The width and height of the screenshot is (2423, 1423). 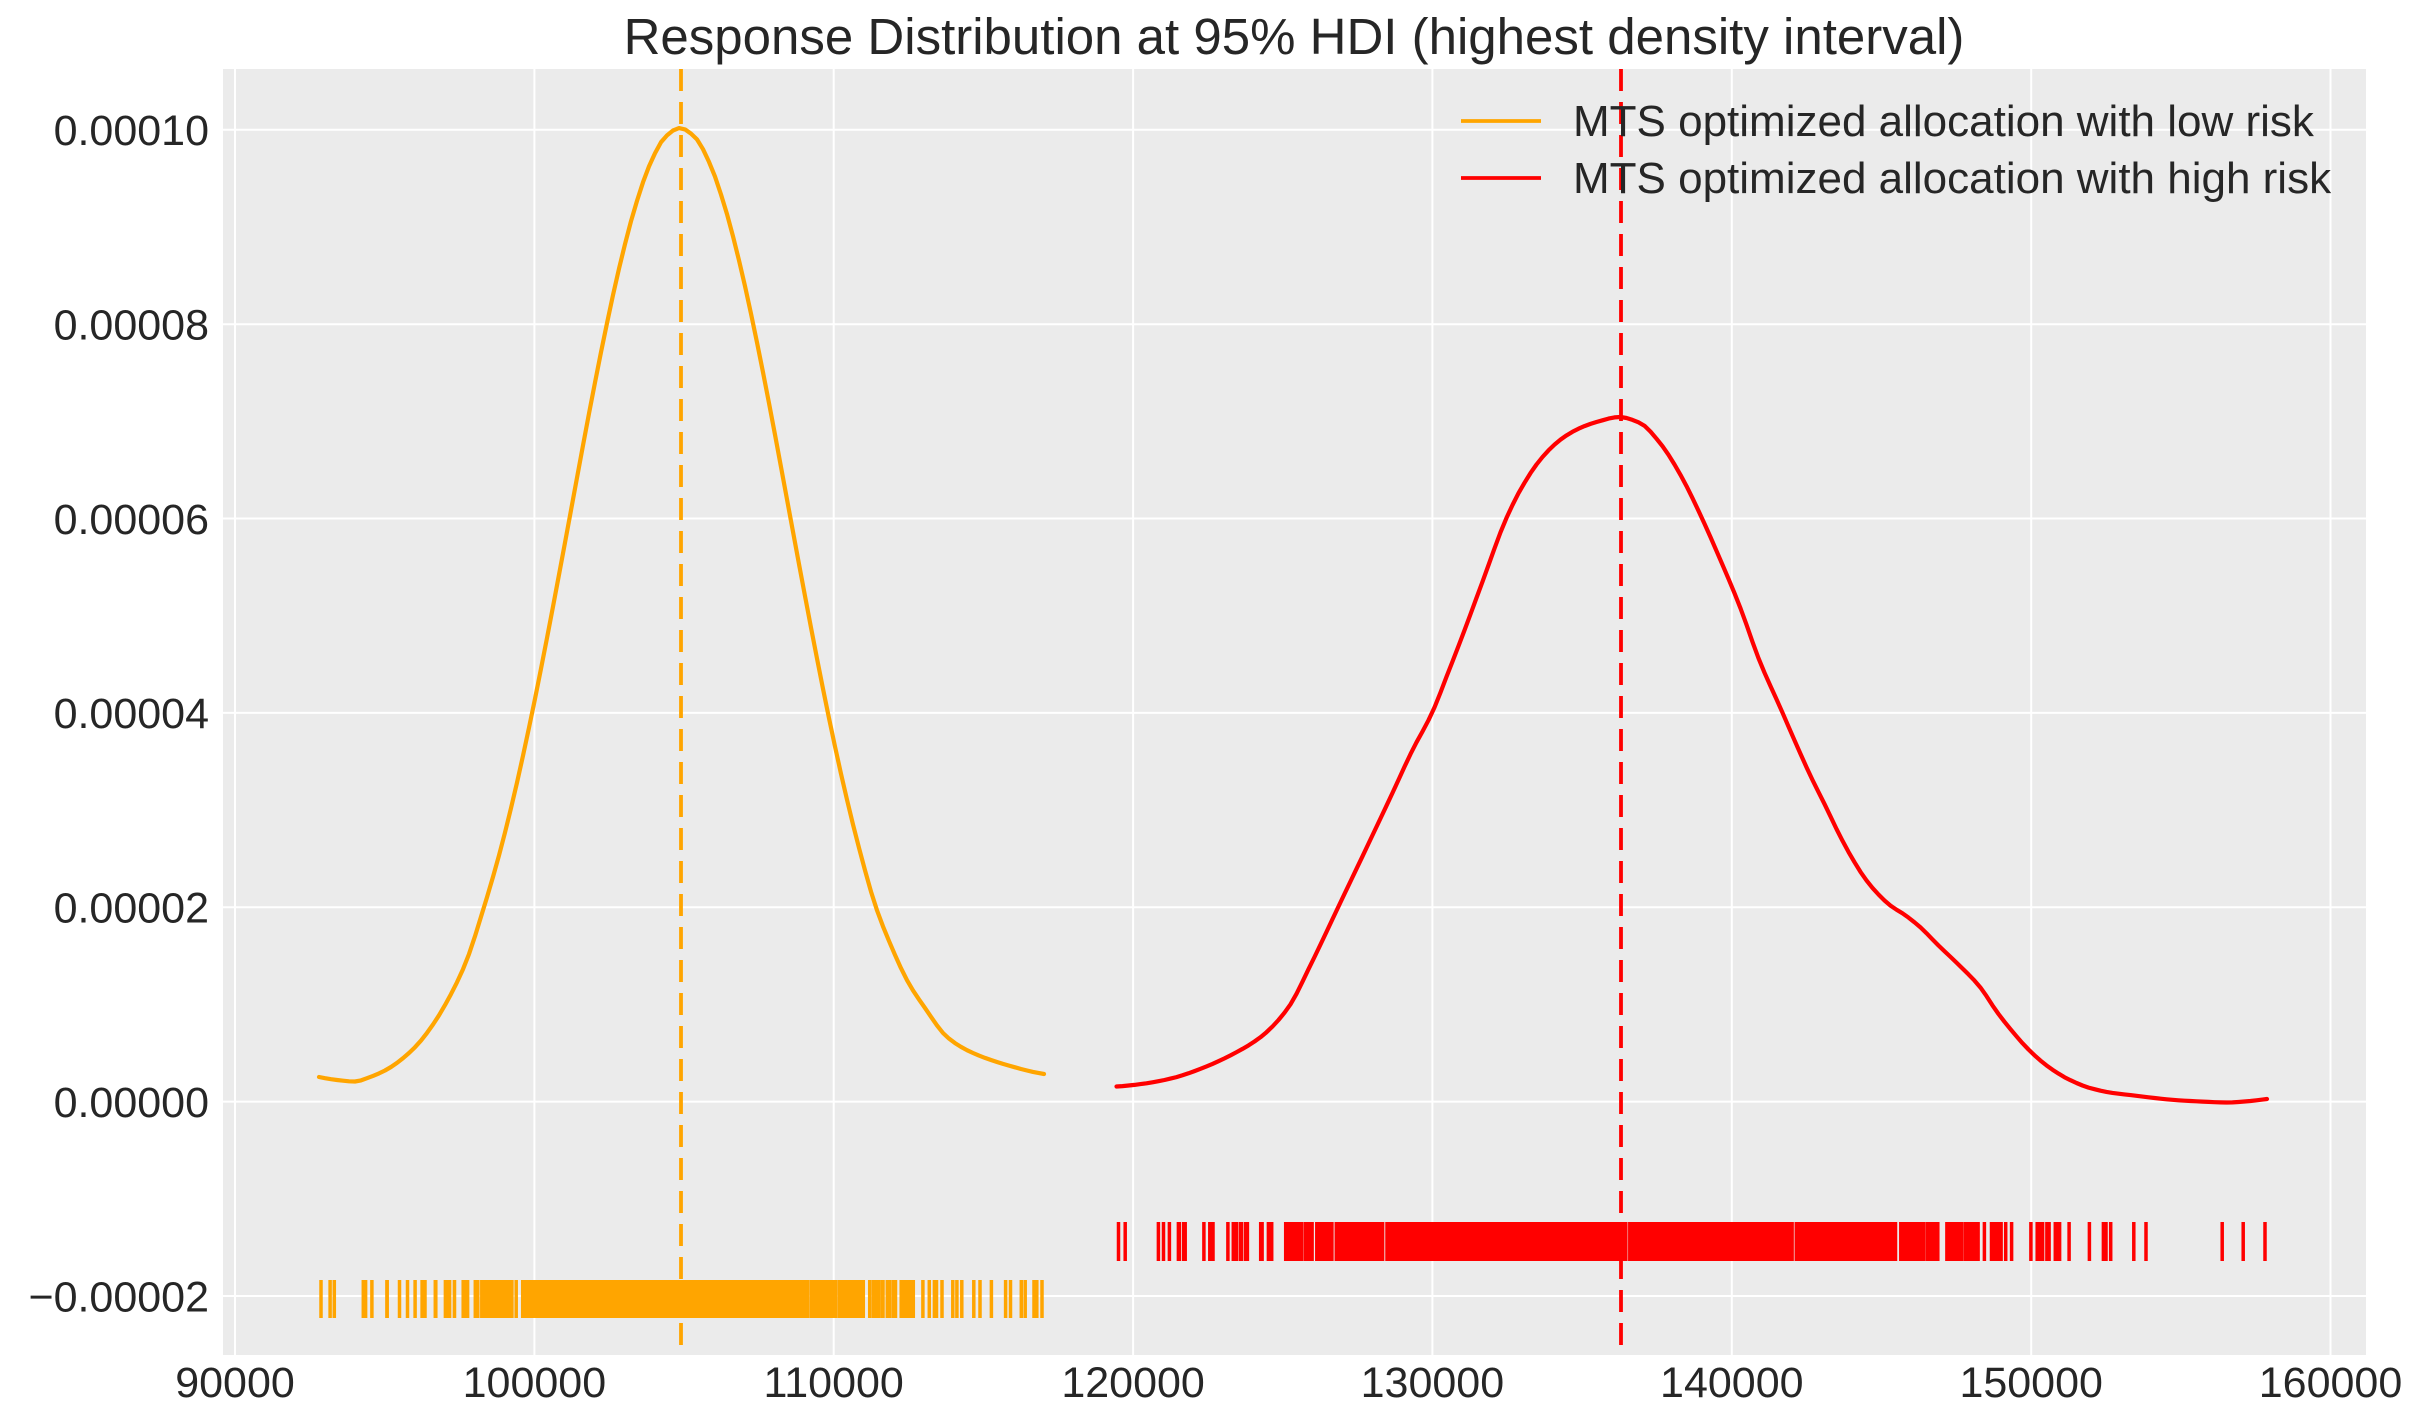 I want to click on svg-text:MTS optimized allocation with: MTS optimized allocation with high risk, so click(x=1952, y=178).